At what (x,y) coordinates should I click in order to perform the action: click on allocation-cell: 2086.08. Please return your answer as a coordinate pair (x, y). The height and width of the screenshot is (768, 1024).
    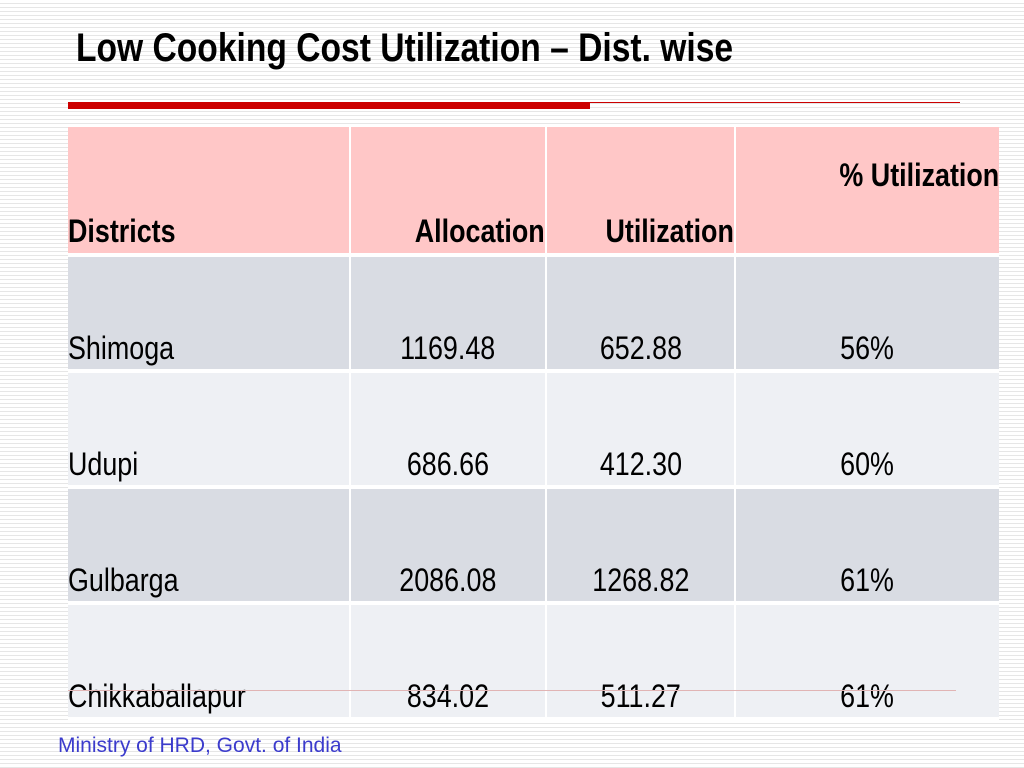
    Looking at the image, I should click on (448, 546).